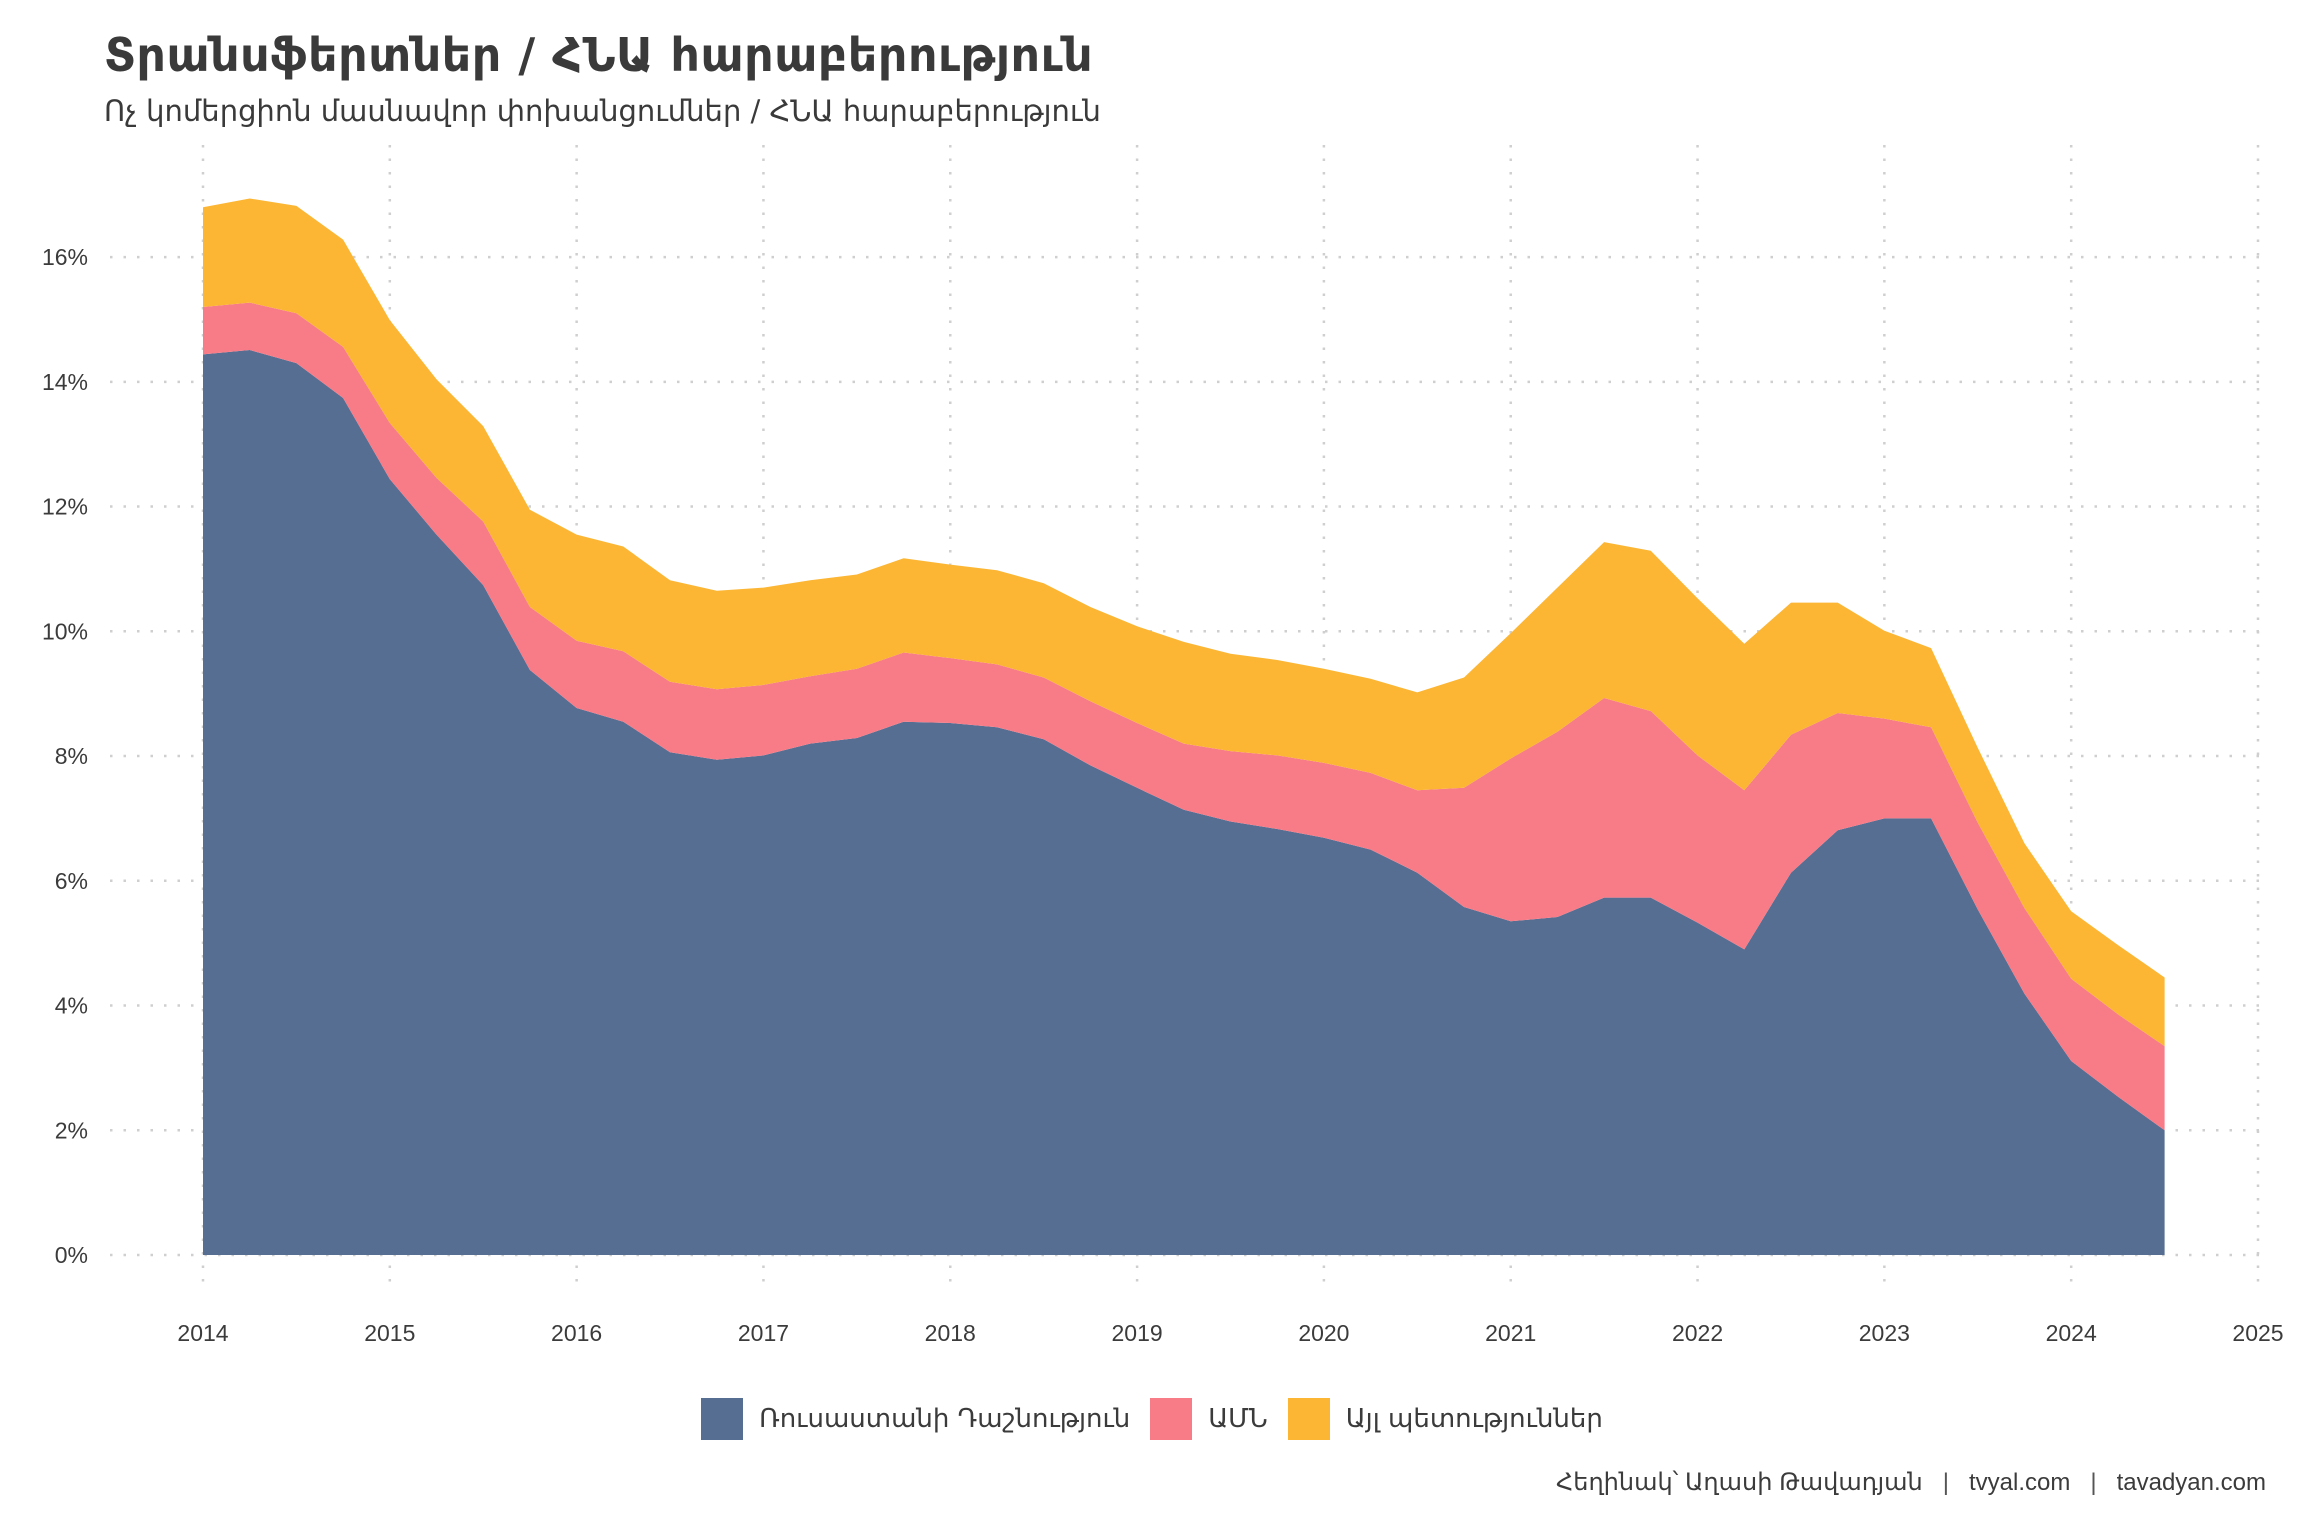  What do you see at coordinates (65, 257) in the screenshot?
I see `y-tick-label: 16%` at bounding box center [65, 257].